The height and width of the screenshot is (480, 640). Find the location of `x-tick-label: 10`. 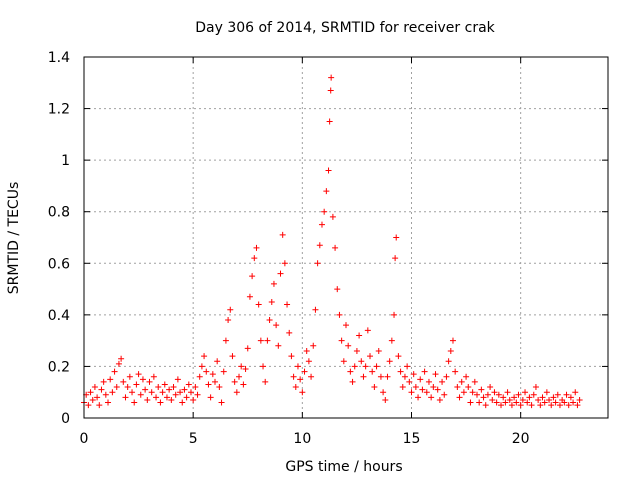

x-tick-label: 10 is located at coordinates (302, 439).